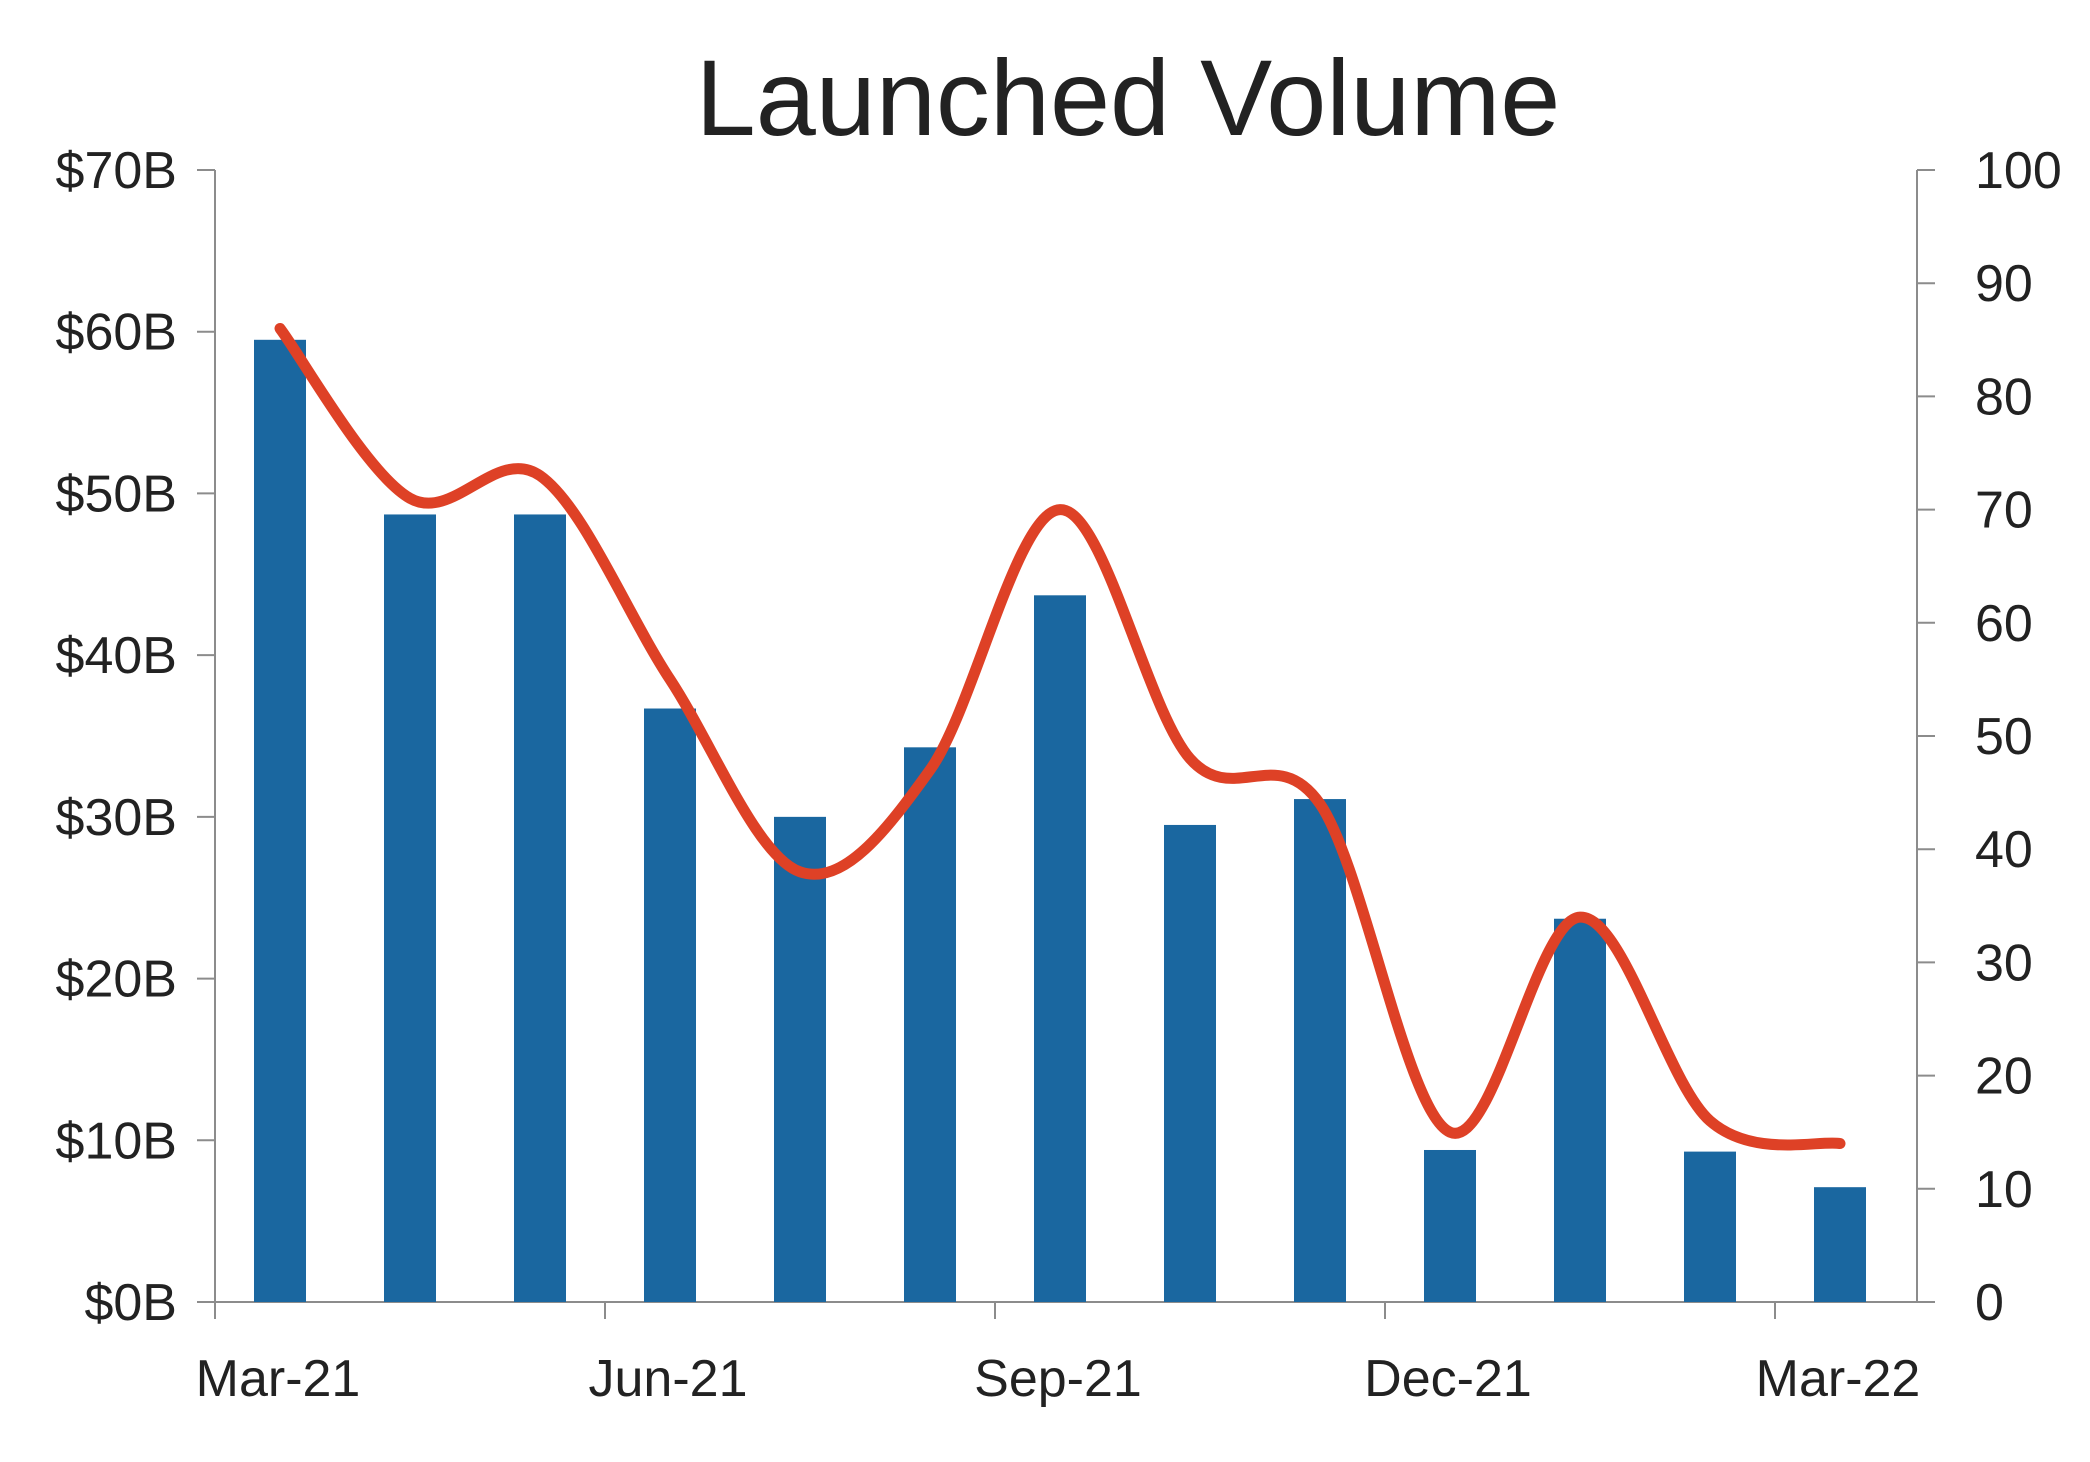 Image resolution: width=2090 pixels, height=1462 pixels. Describe the element at coordinates (1838, 1379) in the screenshot. I see `x-tick-label: Mar-22` at that location.